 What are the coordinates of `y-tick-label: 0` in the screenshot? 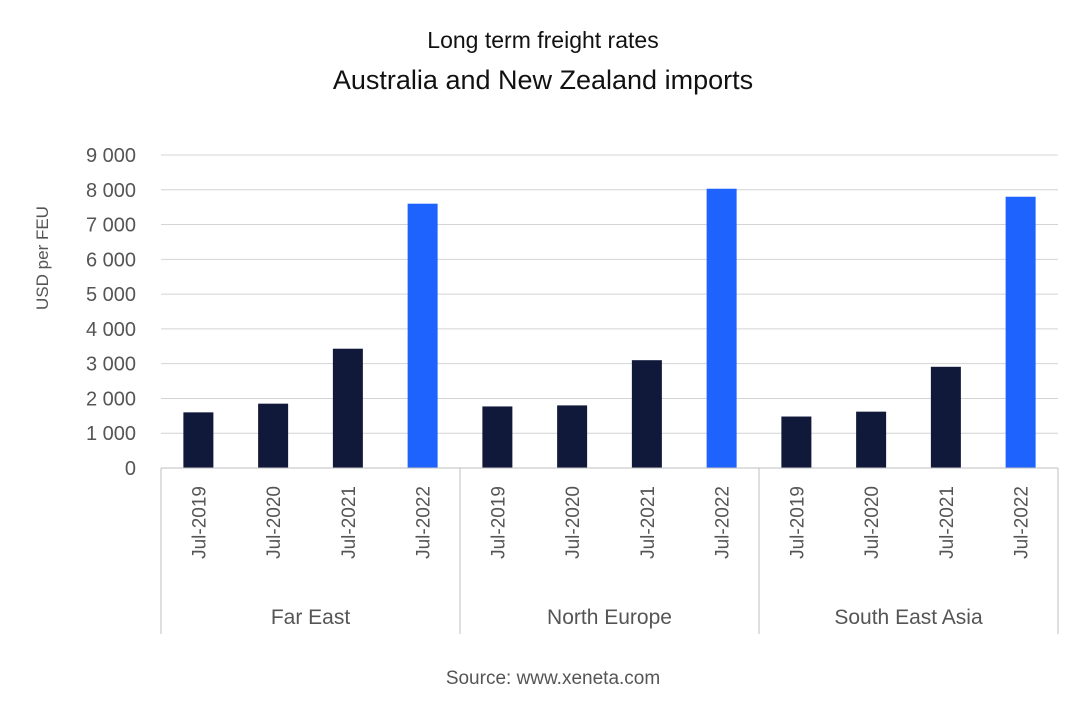 It's located at (130, 469).